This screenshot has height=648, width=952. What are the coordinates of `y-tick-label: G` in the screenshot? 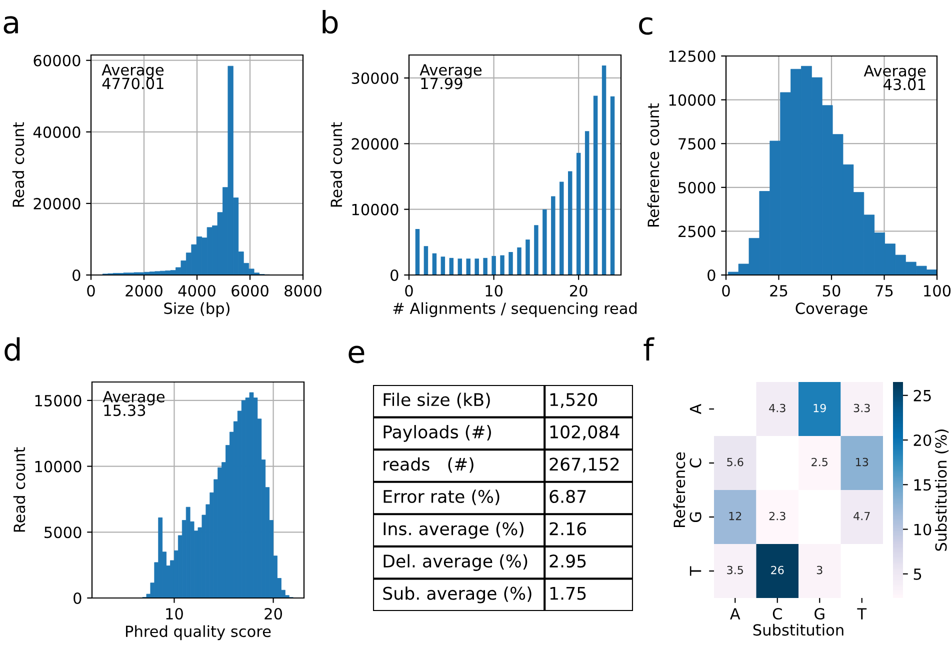 It's located at (696, 517).